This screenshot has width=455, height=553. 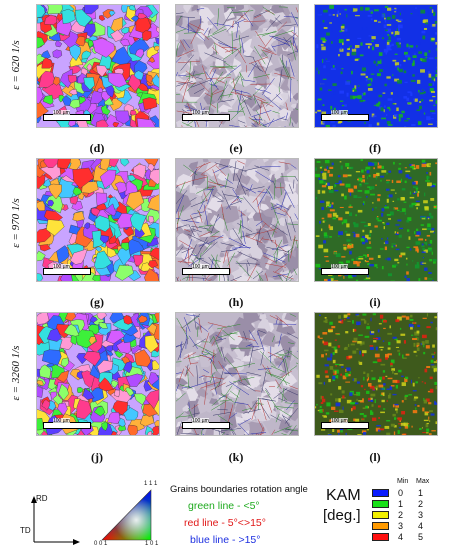 I want to click on kam-bin-min: 3, so click(x=402, y=526).